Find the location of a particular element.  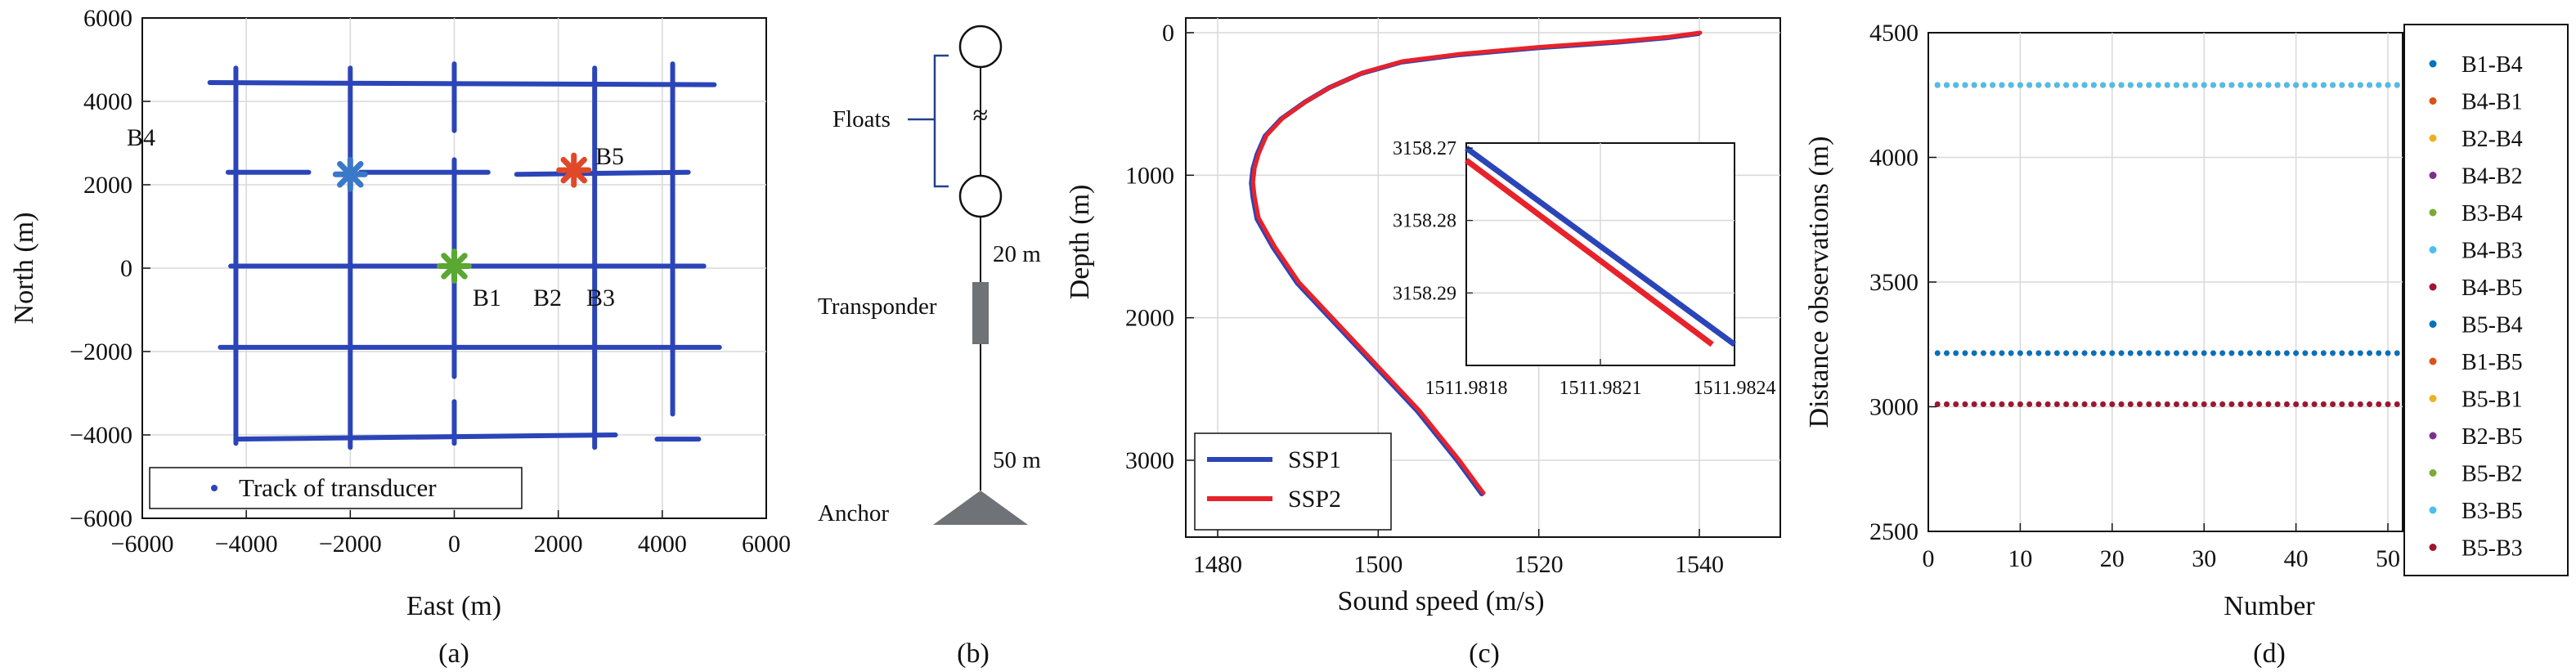

panel-d-grid is located at coordinates (2166, 282).